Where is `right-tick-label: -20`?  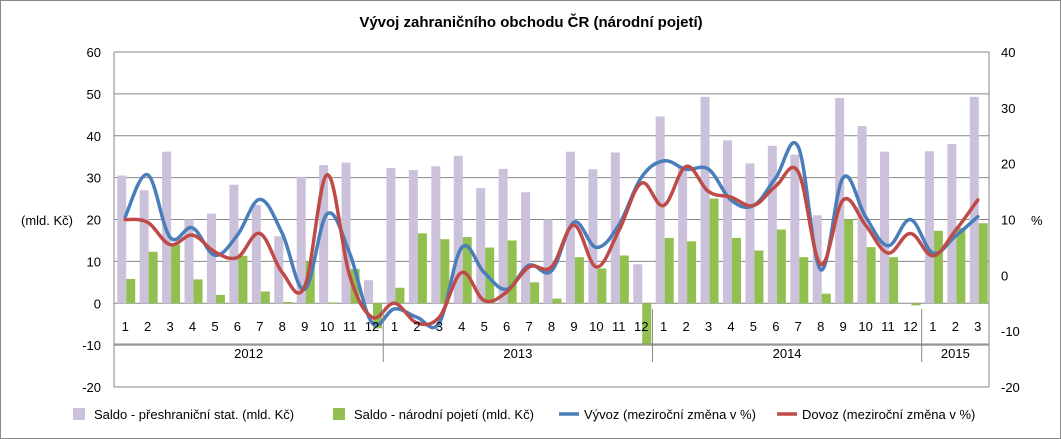
right-tick-label: -20 is located at coordinates (1010, 387).